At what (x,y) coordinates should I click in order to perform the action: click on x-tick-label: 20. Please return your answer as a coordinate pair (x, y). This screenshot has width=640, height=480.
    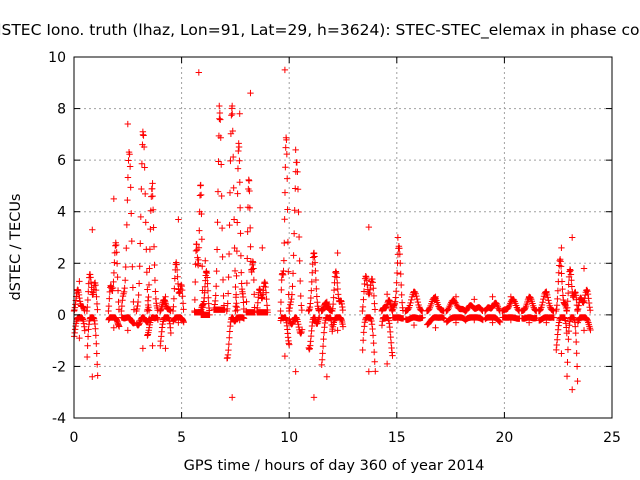
    Looking at the image, I should click on (504, 438).